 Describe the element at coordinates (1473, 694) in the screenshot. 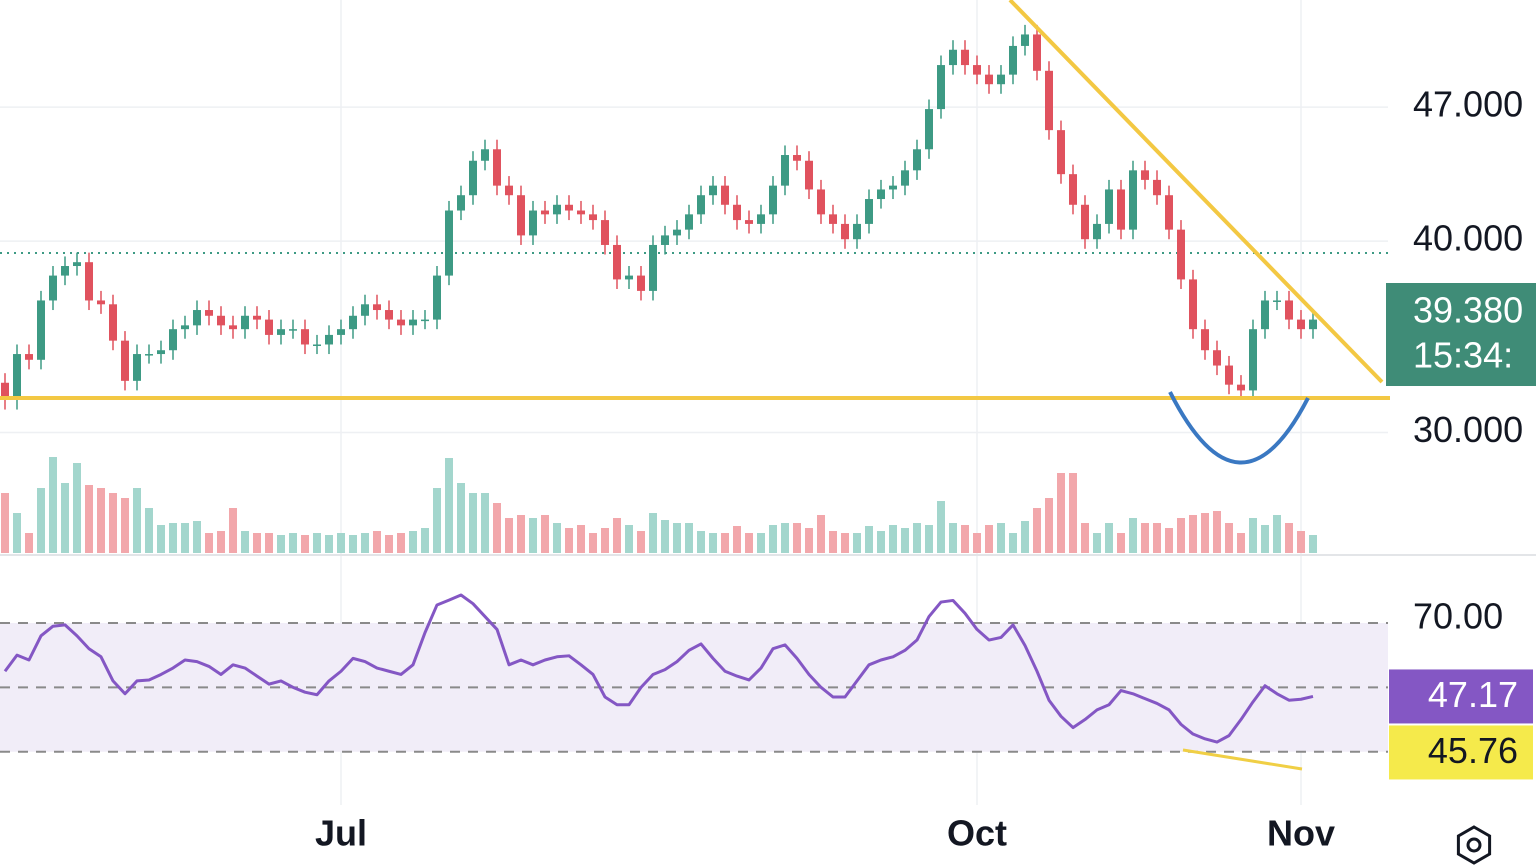

I see `rsi-value-label: 47.17` at that location.